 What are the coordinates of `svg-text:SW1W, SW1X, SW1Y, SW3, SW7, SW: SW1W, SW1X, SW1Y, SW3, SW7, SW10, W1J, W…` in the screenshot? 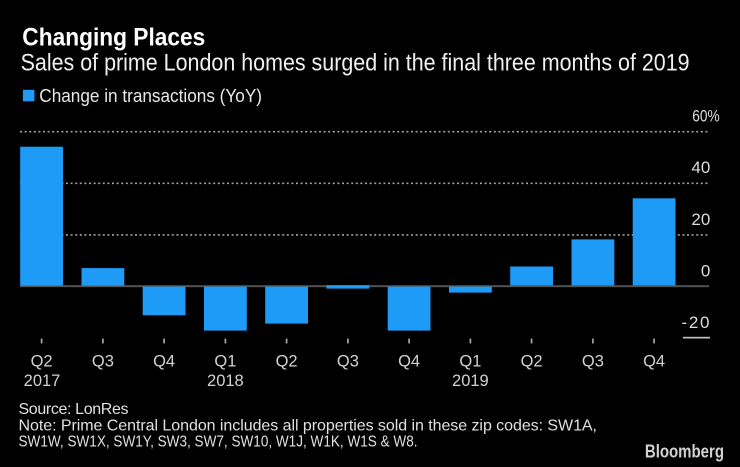 It's located at (218, 441).